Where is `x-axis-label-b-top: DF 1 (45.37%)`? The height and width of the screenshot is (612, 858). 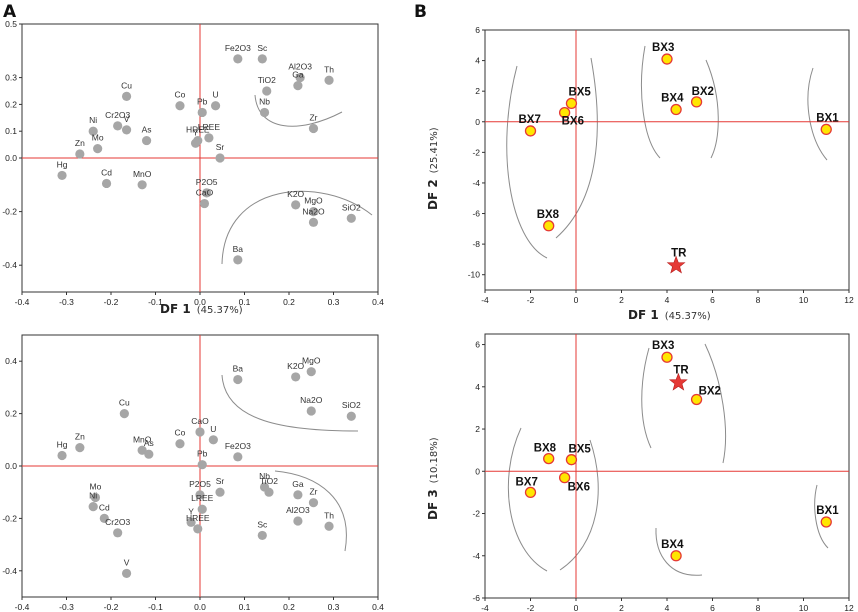 x-axis-label-b-top: DF 1 (45.37%) is located at coordinates (669, 315).